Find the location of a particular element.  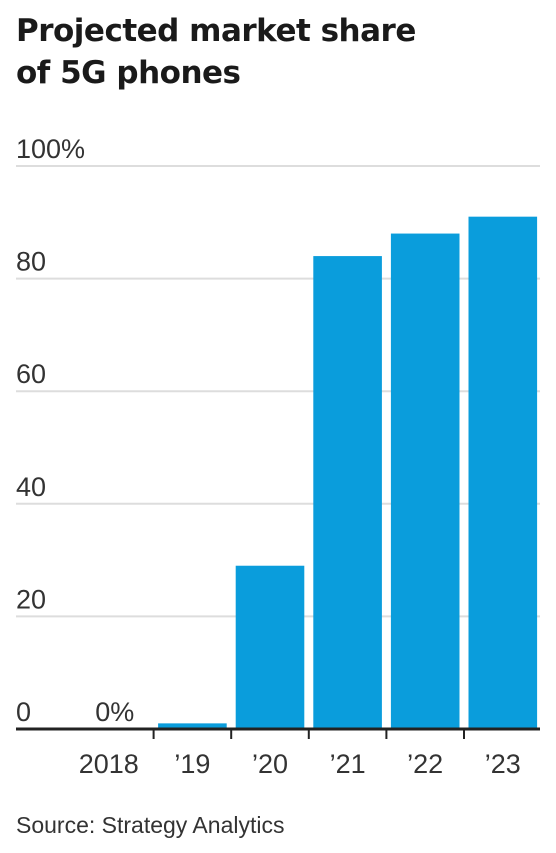

value-labels: 0% is located at coordinates (114, 712).